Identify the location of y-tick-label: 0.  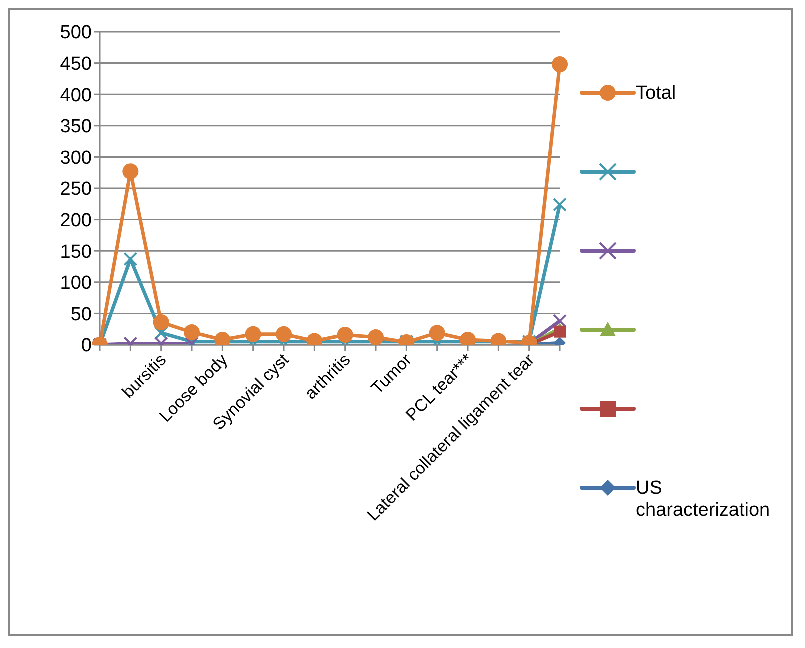
(86, 346).